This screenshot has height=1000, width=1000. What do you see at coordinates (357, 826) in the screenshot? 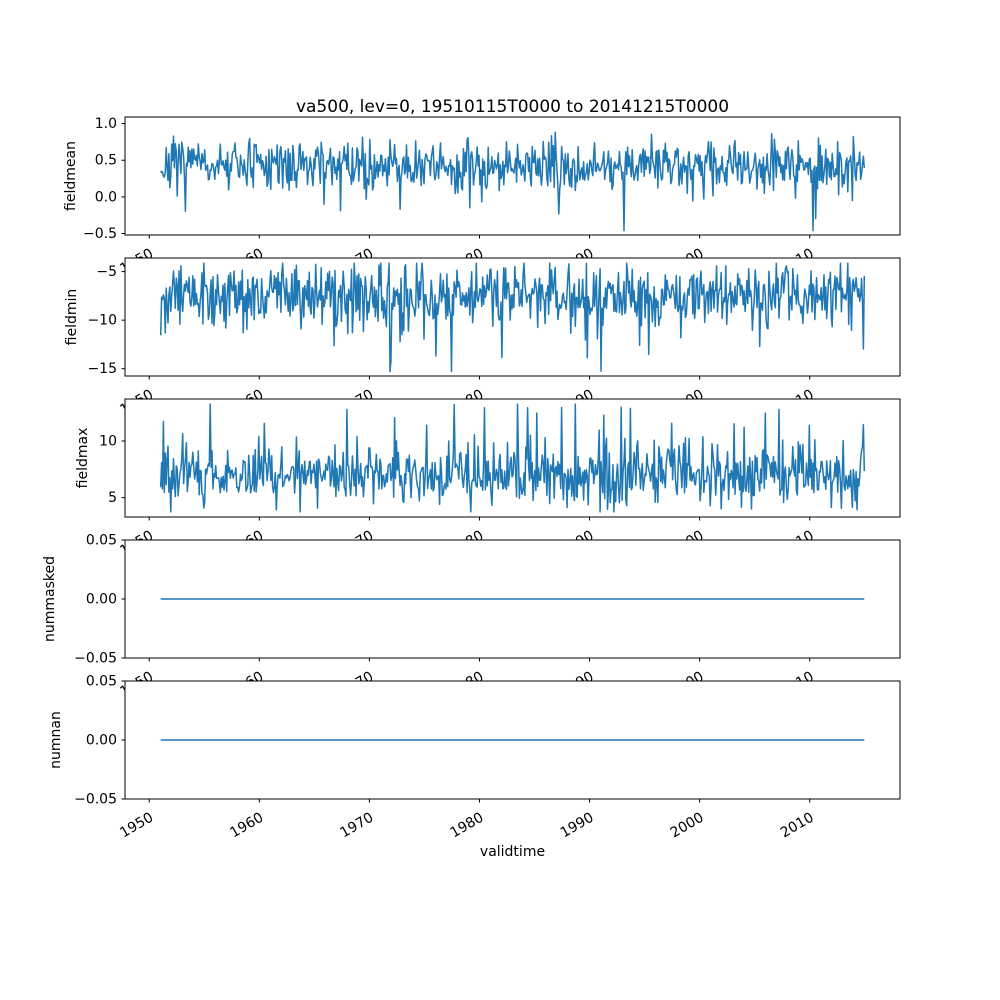
I see `x-tick-label: 1970` at bounding box center [357, 826].